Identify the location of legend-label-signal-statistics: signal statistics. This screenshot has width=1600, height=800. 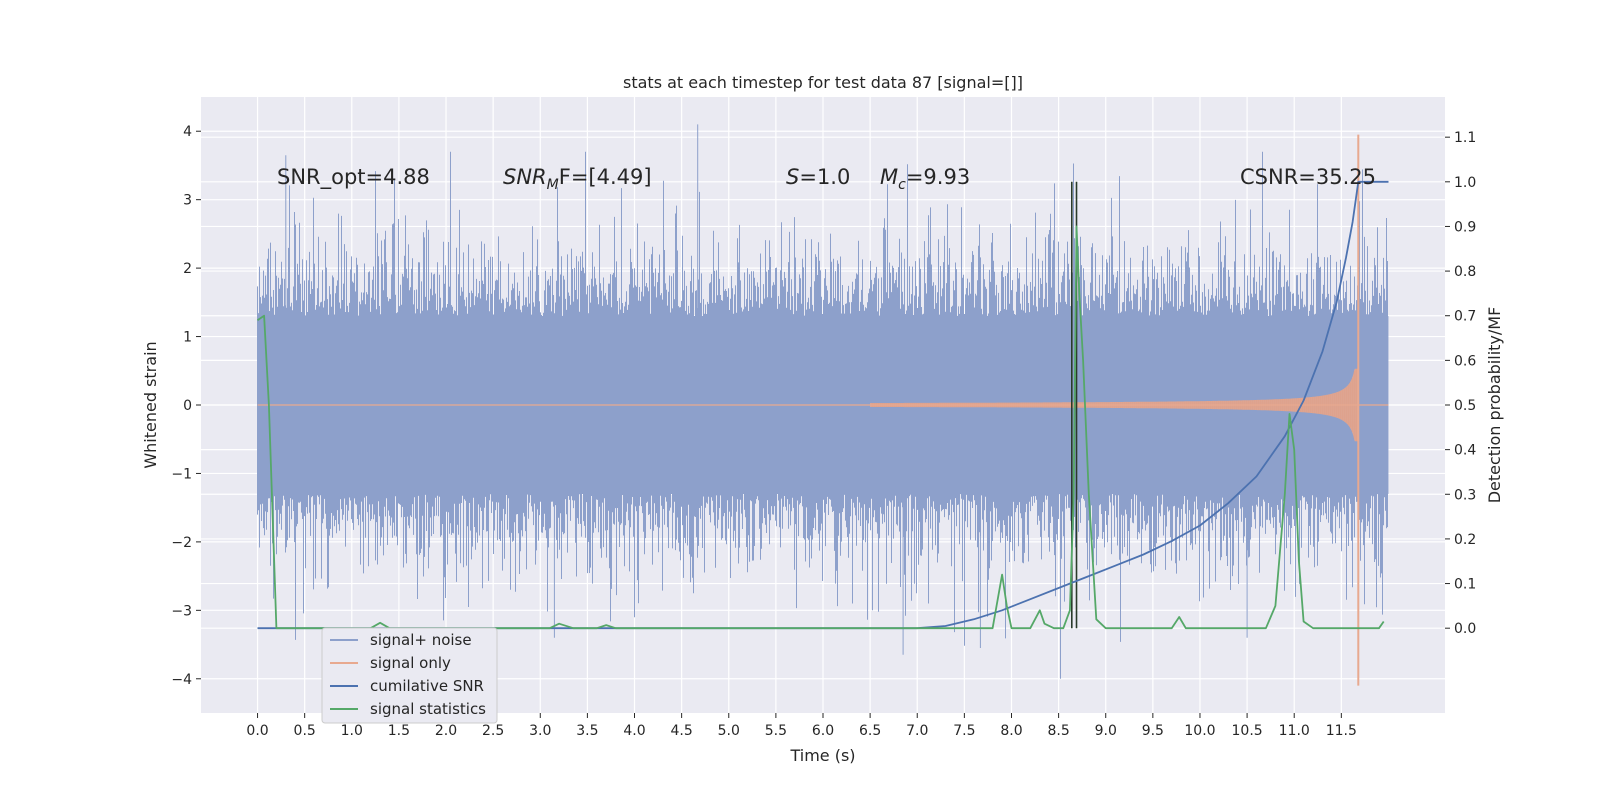
(428, 709).